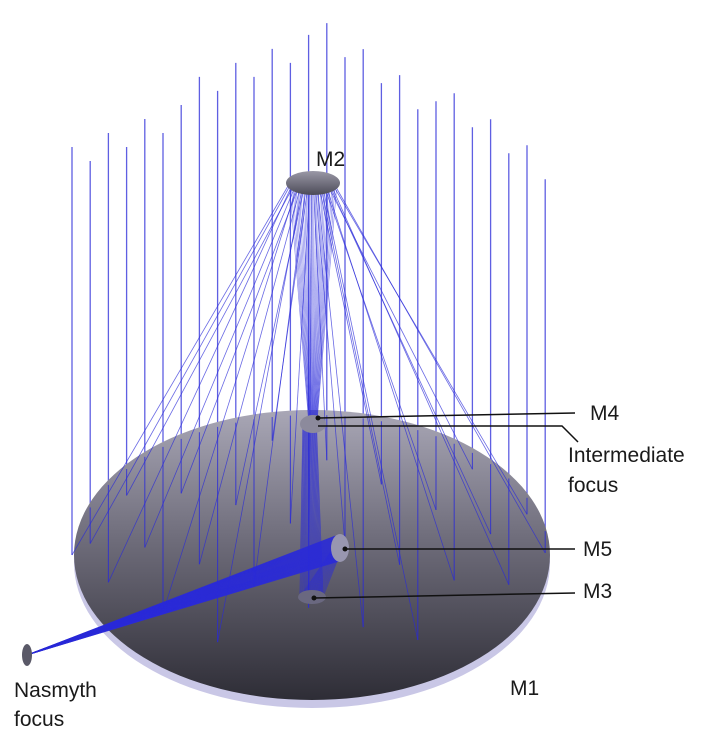  I want to click on intermediate-focus-leader, so click(448, 434).